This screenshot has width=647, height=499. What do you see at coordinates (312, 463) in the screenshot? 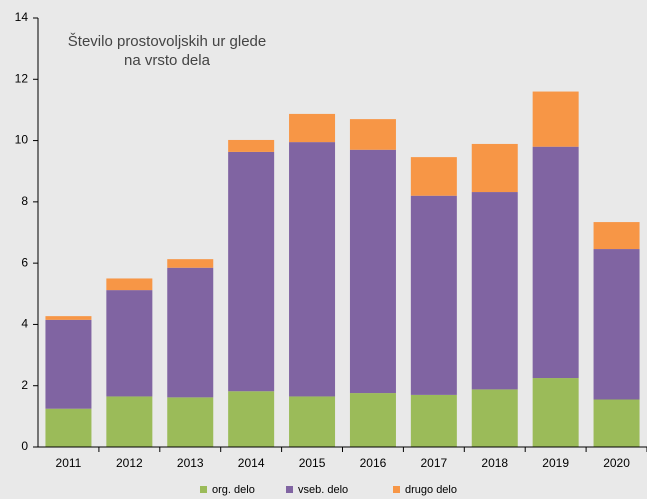
I see `x-tick-label: 2015` at bounding box center [312, 463].